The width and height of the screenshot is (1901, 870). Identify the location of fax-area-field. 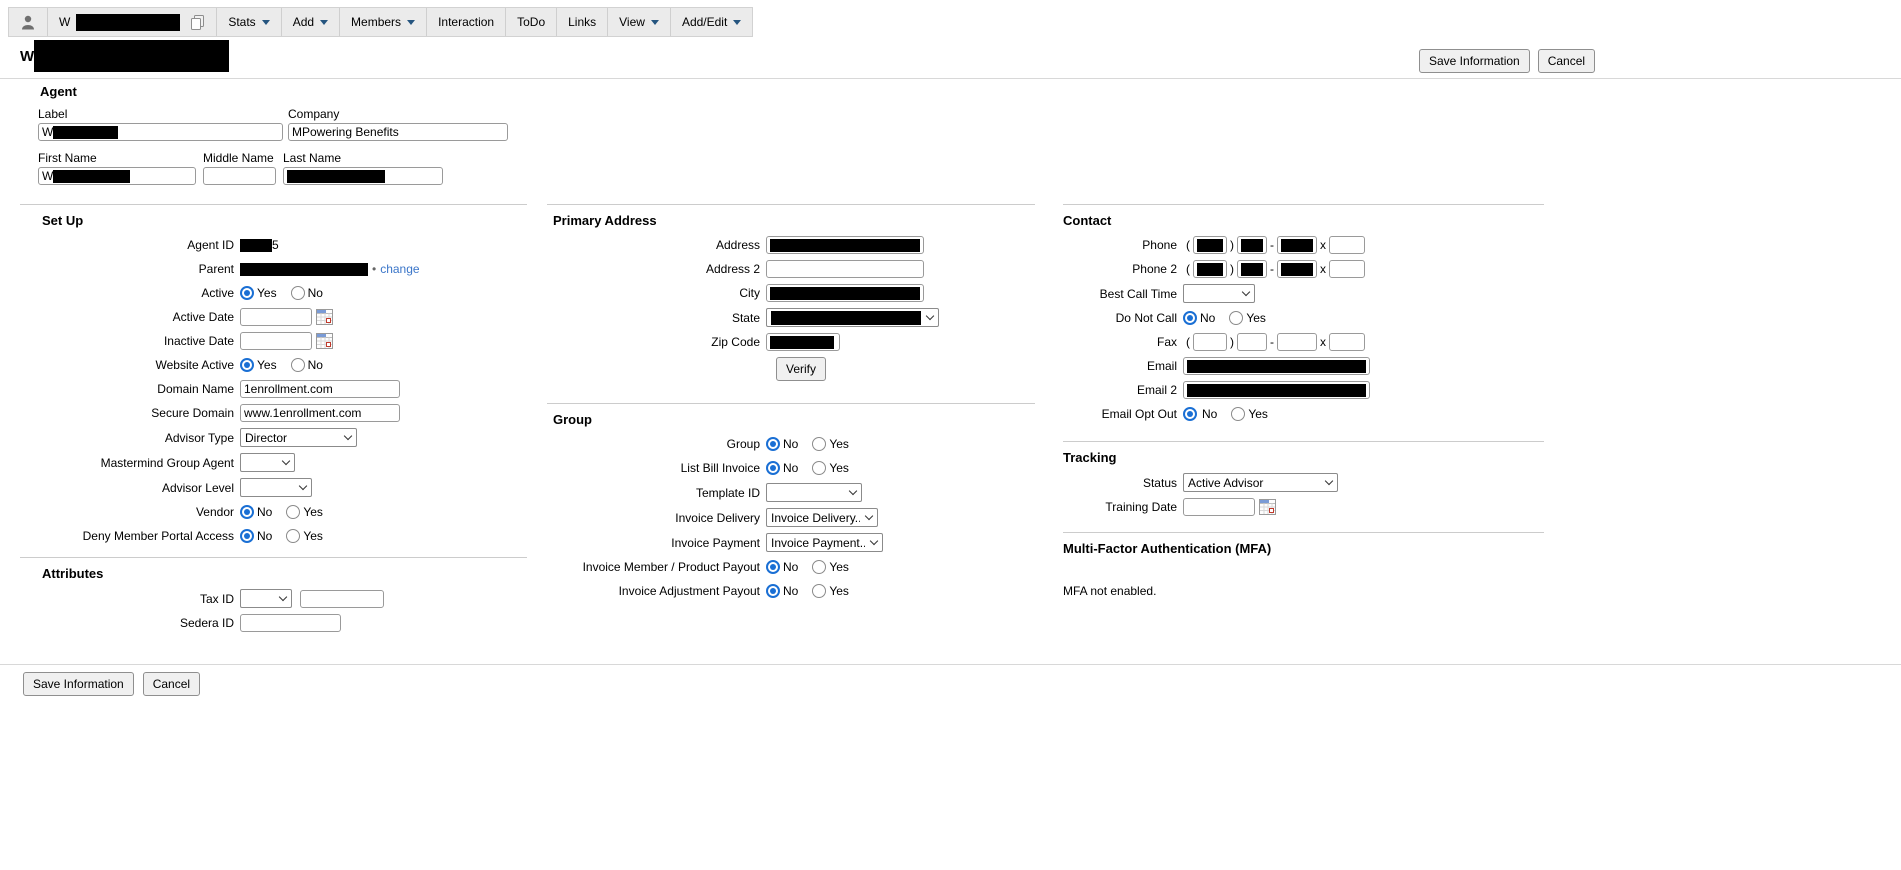
(1210, 342).